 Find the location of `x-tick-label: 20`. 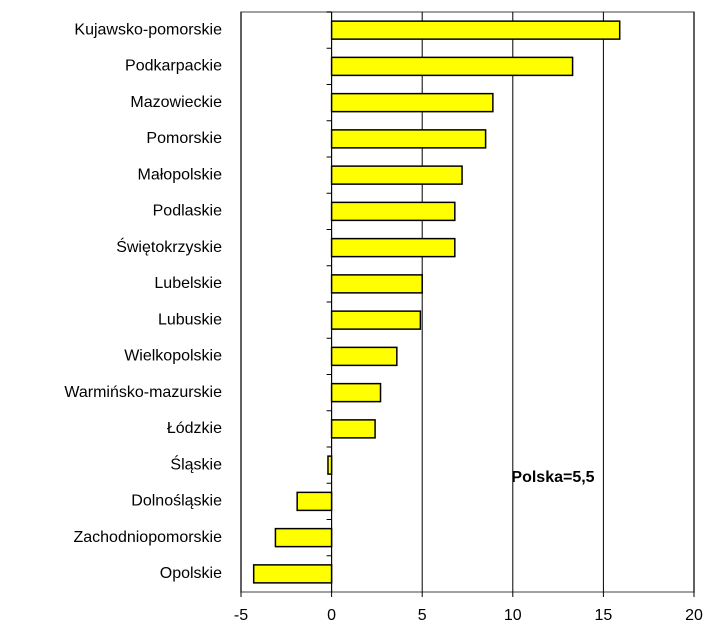

x-tick-label: 20 is located at coordinates (694, 615).